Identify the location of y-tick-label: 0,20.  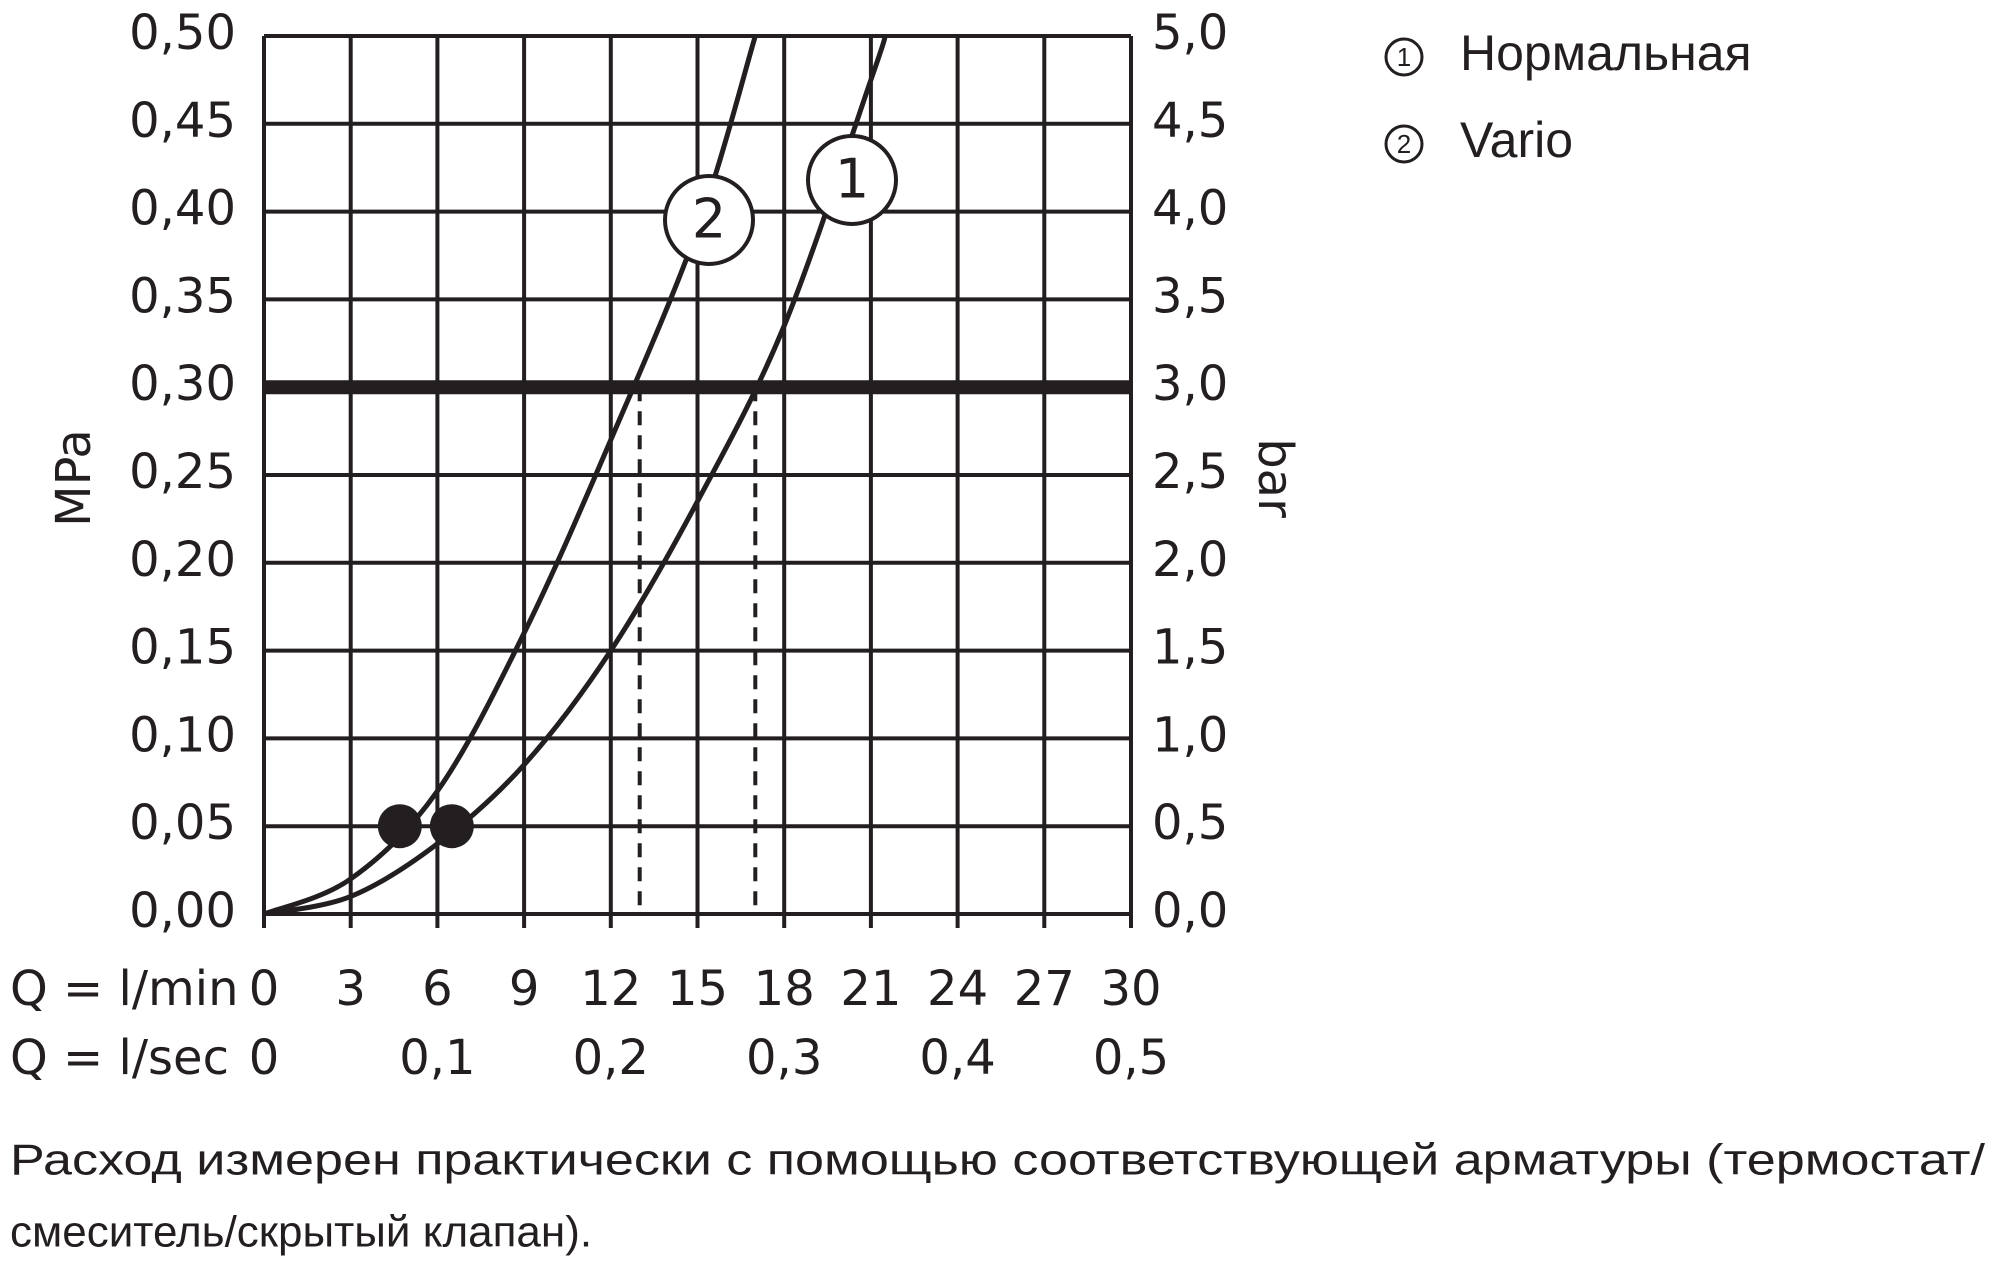
(182, 560).